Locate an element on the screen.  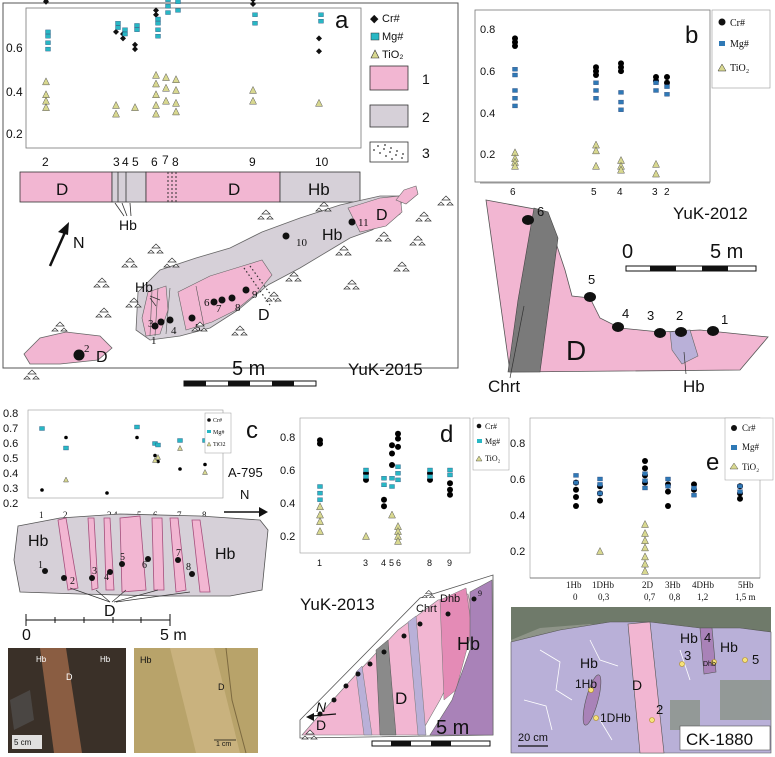
panel-c-ytick: 0.6 is located at coordinates (10, 444).